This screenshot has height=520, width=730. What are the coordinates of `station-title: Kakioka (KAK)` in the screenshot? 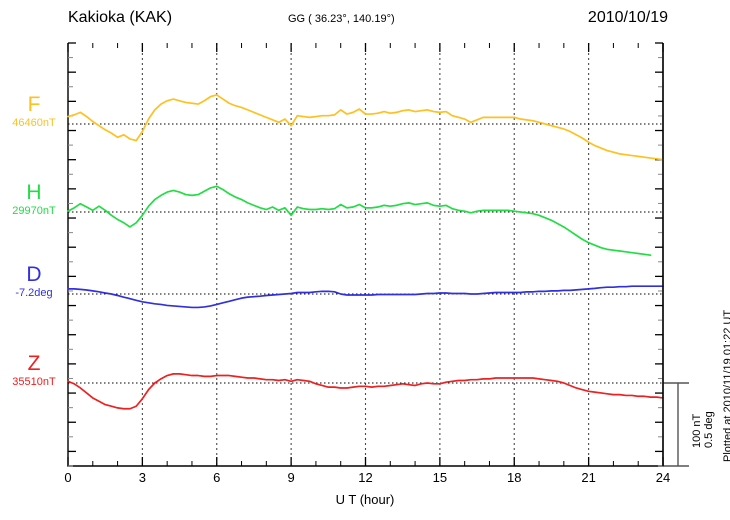 It's located at (120, 17).